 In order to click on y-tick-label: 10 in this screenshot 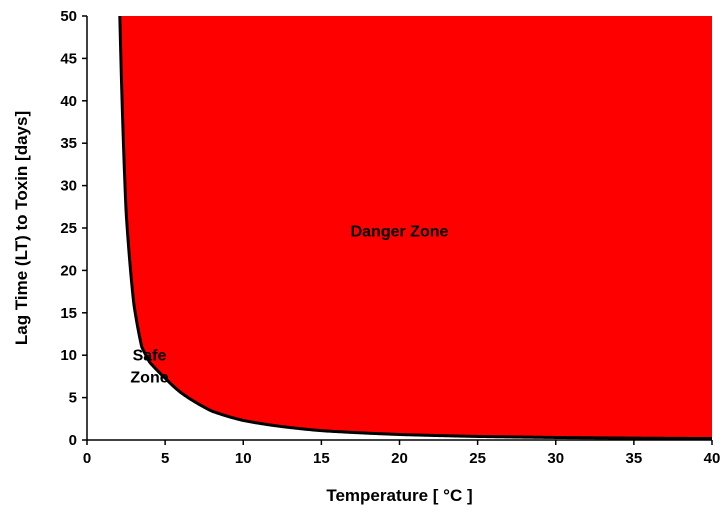, I will do `click(68, 355)`.